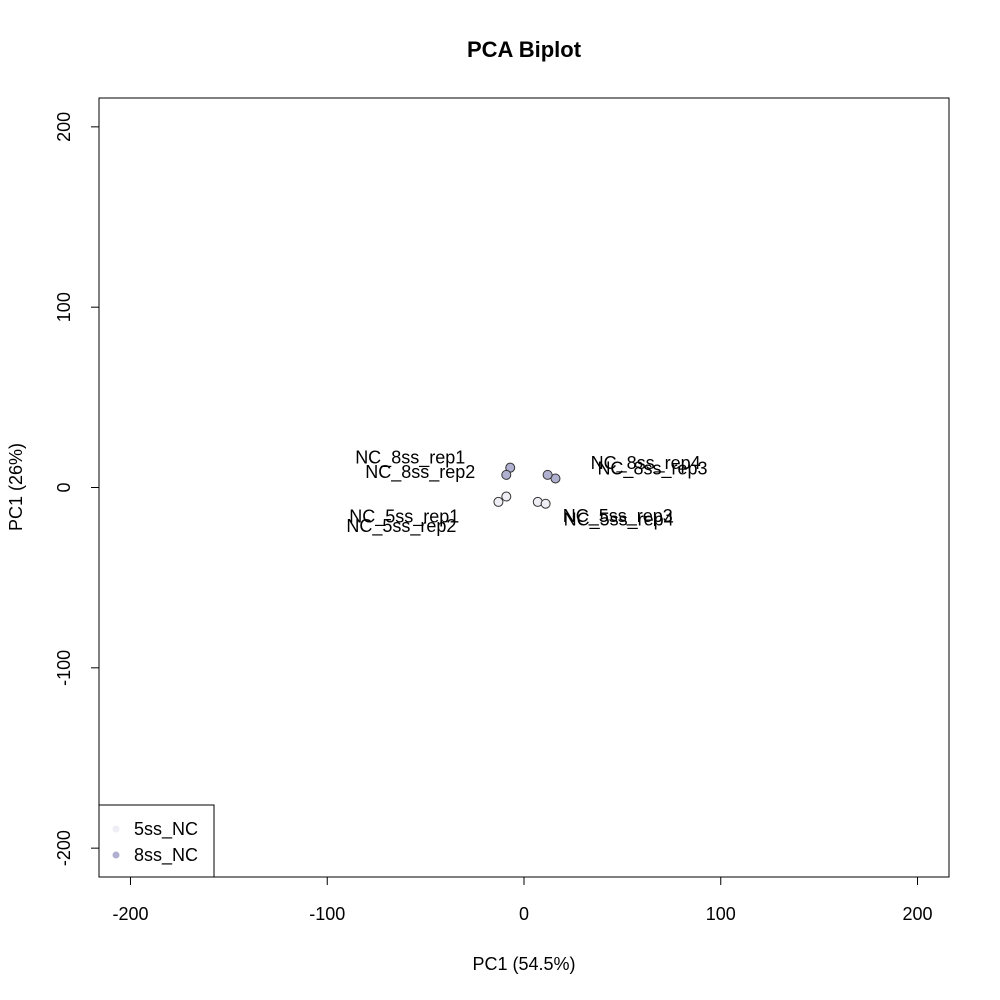  I want to click on x-tick-label: -100, so click(327, 914).